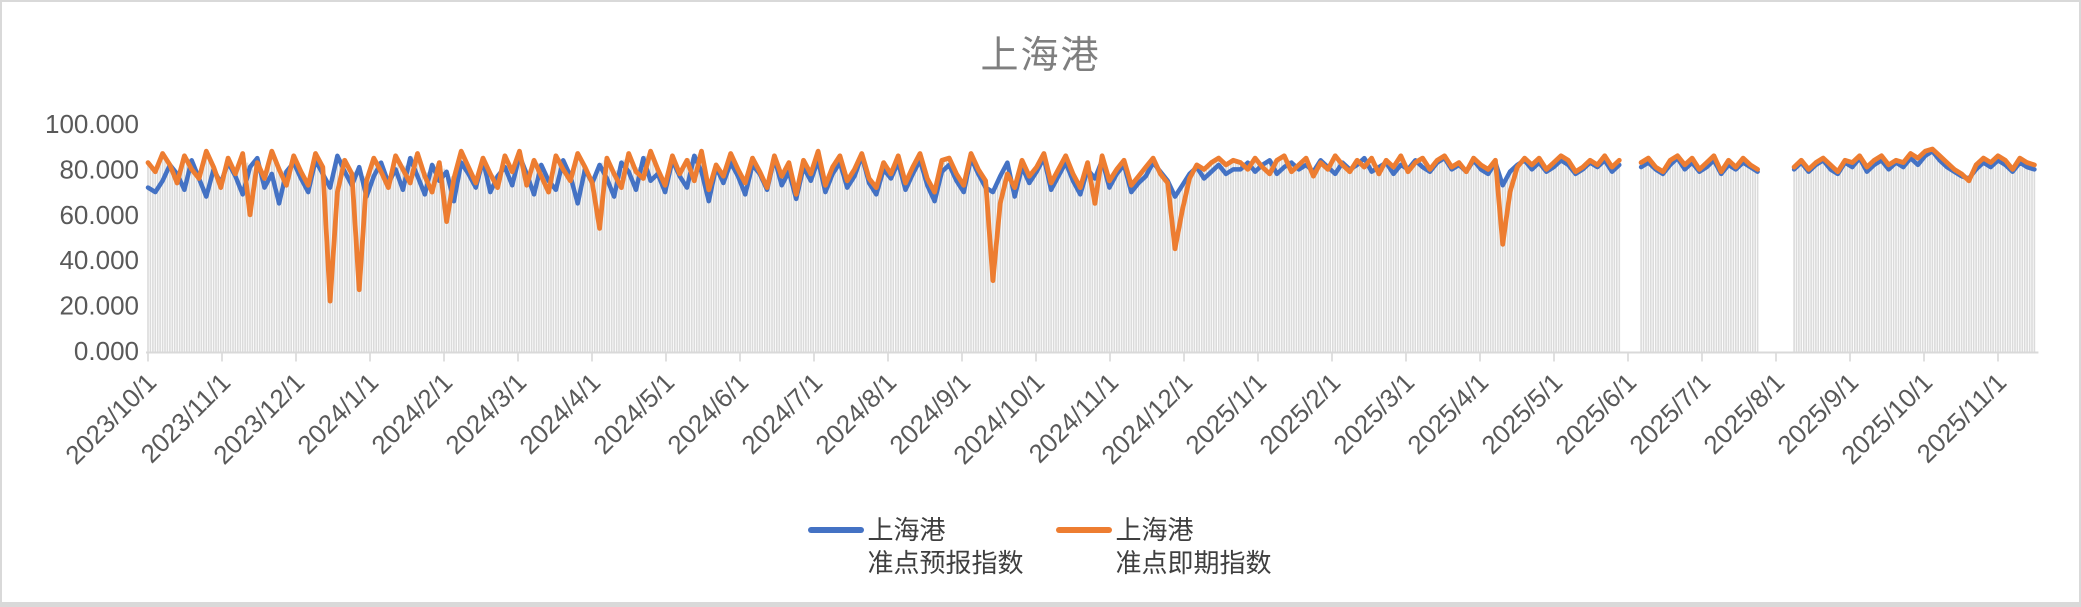  What do you see at coordinates (1595, 413) in the screenshot?
I see `x-tick-label: 2025/6/1` at bounding box center [1595, 413].